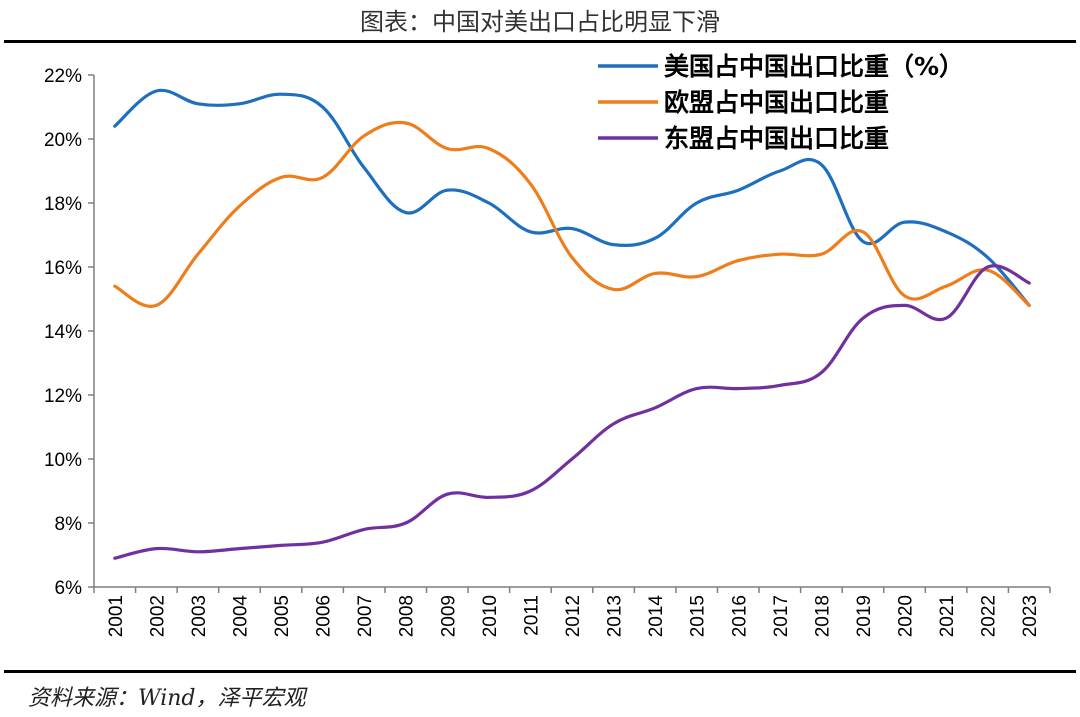 The width and height of the screenshot is (1080, 717). Describe the element at coordinates (781, 616) in the screenshot. I see `x-tick-label: 2017` at that location.